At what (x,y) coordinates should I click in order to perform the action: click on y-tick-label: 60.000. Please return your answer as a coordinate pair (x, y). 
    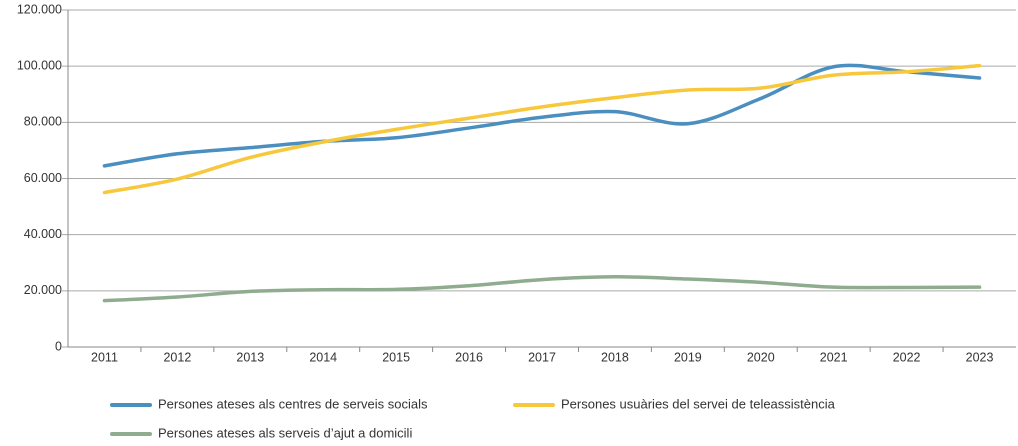
    Looking at the image, I should click on (43, 178).